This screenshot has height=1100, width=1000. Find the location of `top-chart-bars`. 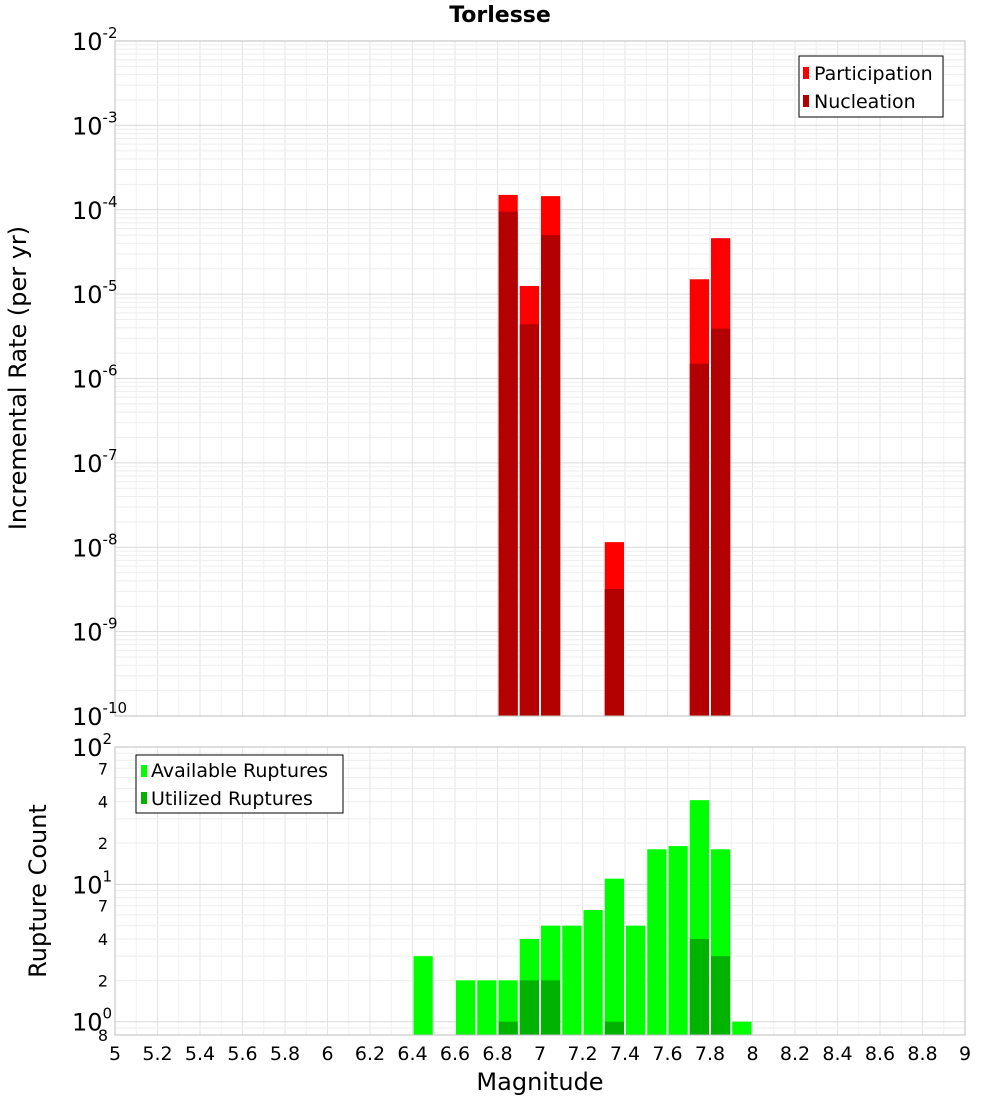

top-chart-bars is located at coordinates (614, 455).